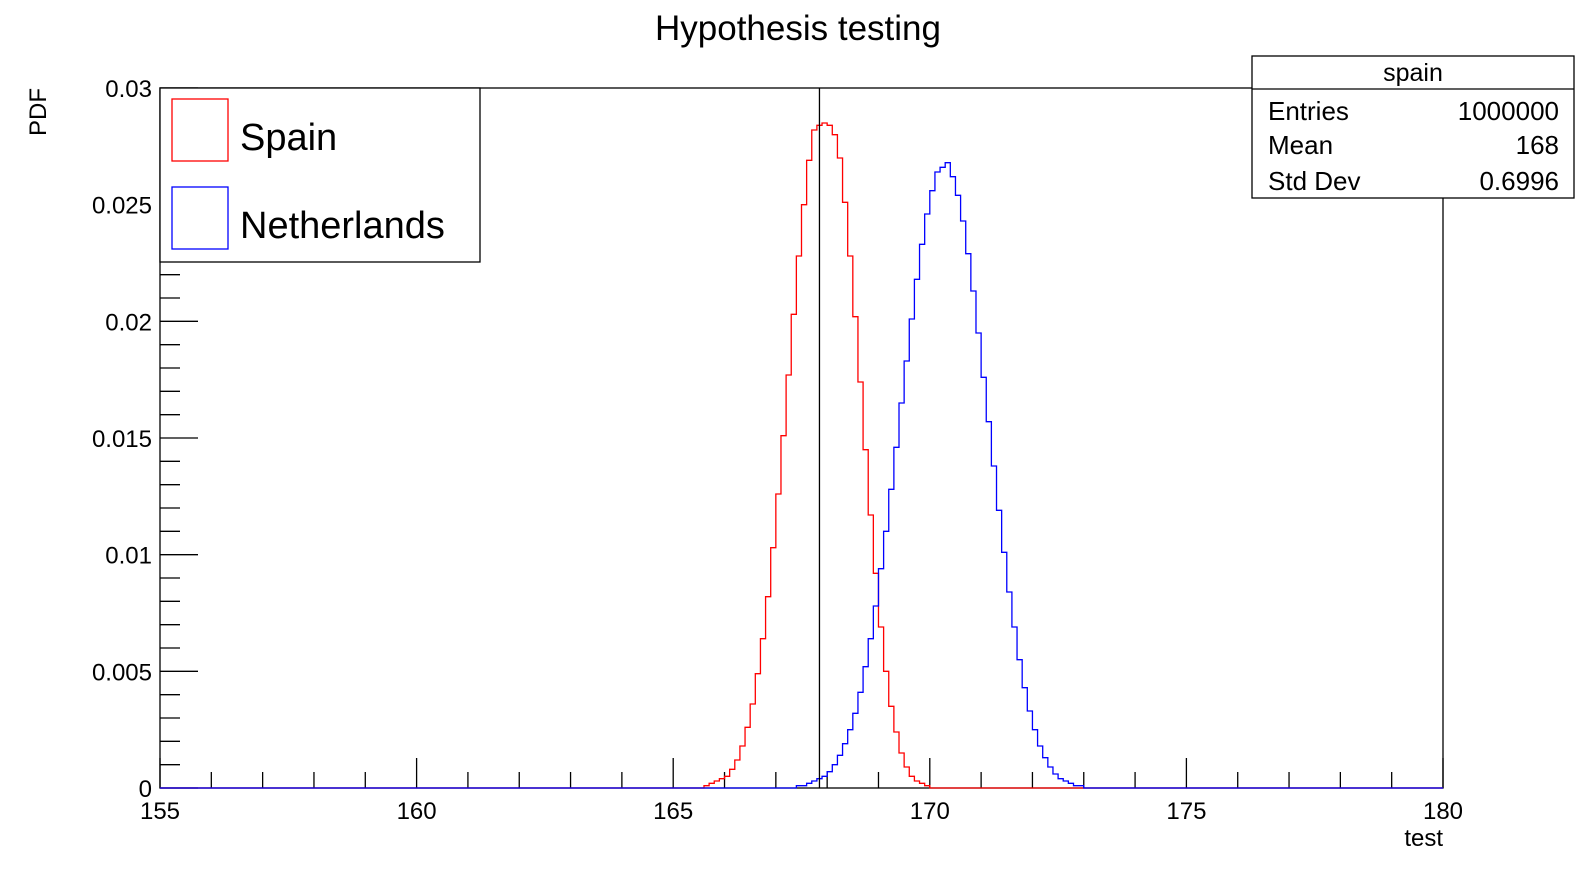 The image size is (1596, 872). I want to click on stats-stddev-label: Std Dev, so click(1314, 181).